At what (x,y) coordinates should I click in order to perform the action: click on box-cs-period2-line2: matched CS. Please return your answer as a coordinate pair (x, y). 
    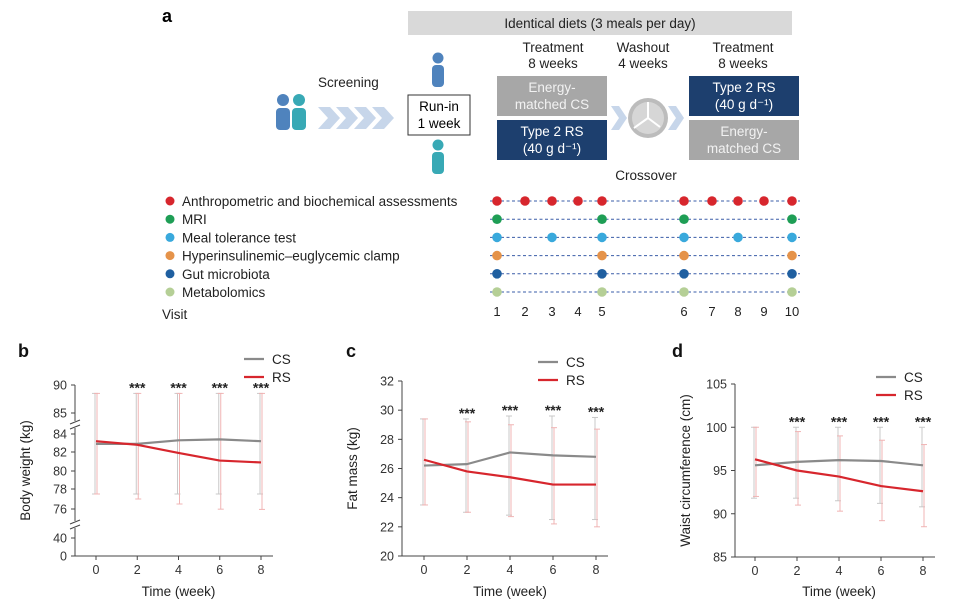
    Looking at the image, I should click on (744, 148).